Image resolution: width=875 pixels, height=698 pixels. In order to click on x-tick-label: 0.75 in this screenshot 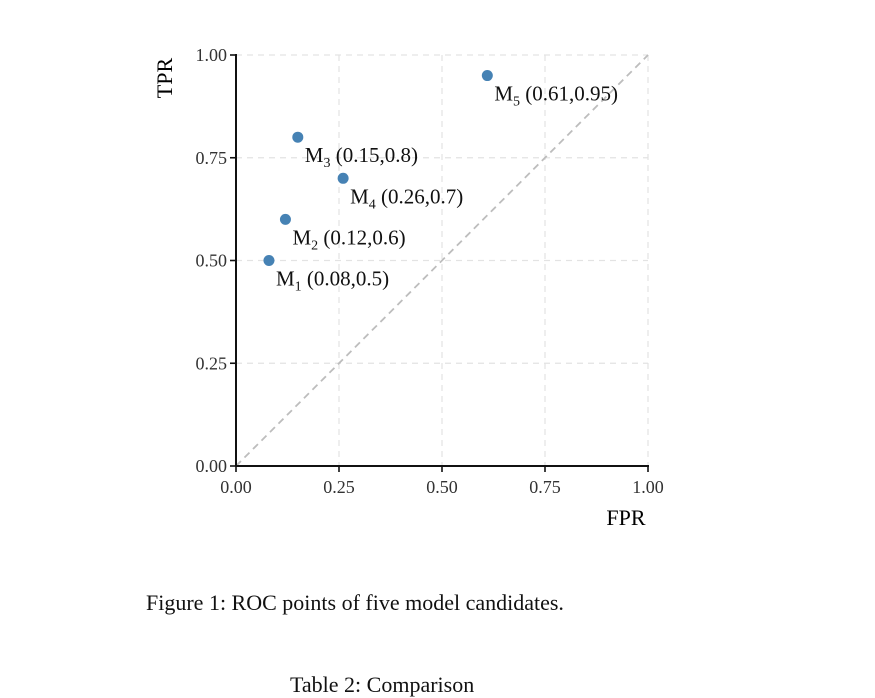, I will do `click(545, 487)`.